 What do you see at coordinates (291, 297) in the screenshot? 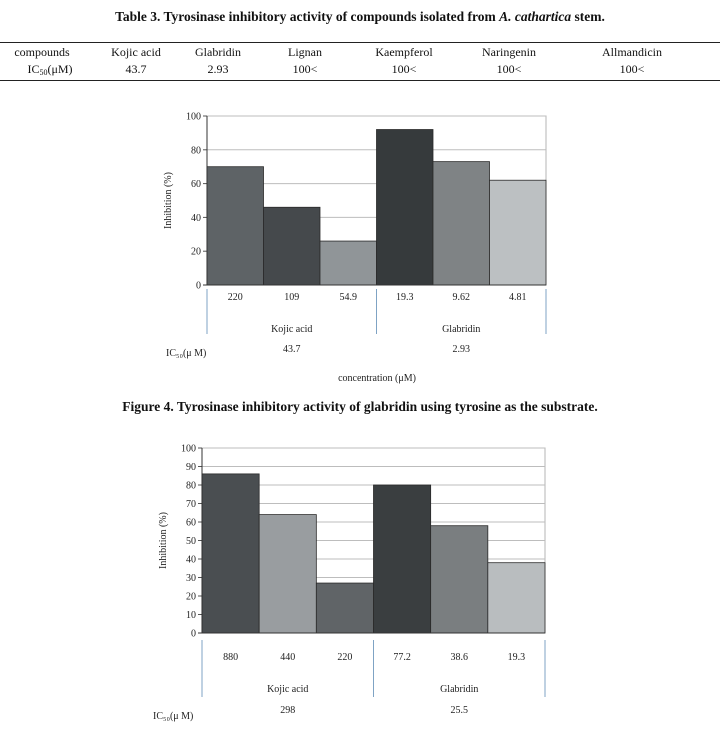
I see `x-tick-label: 109` at bounding box center [291, 297].